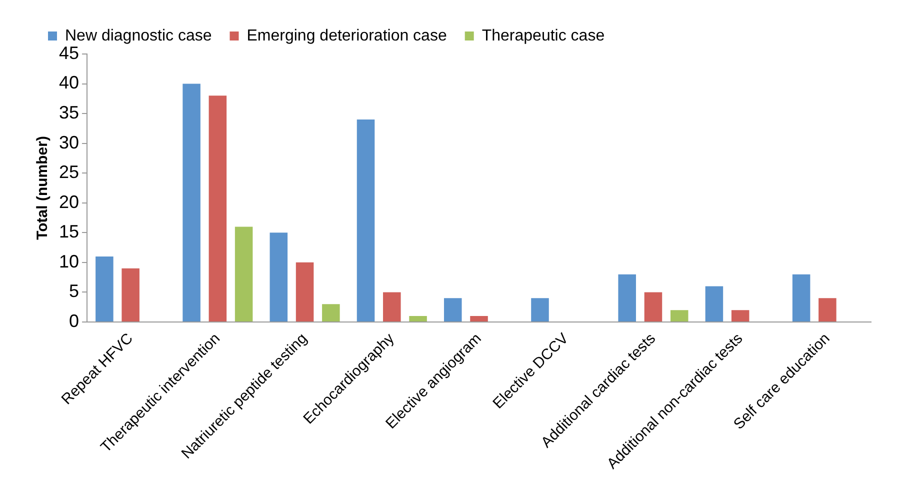 The image size is (901, 481). Describe the element at coordinates (346, 35) in the screenshot. I see `legend-label: Emerging deterioration case` at that location.